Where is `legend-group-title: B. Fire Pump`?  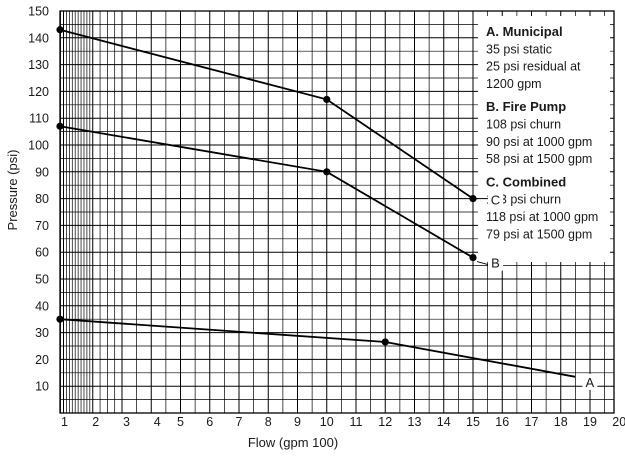
legend-group-title: B. Fire Pump is located at coordinates (526, 106).